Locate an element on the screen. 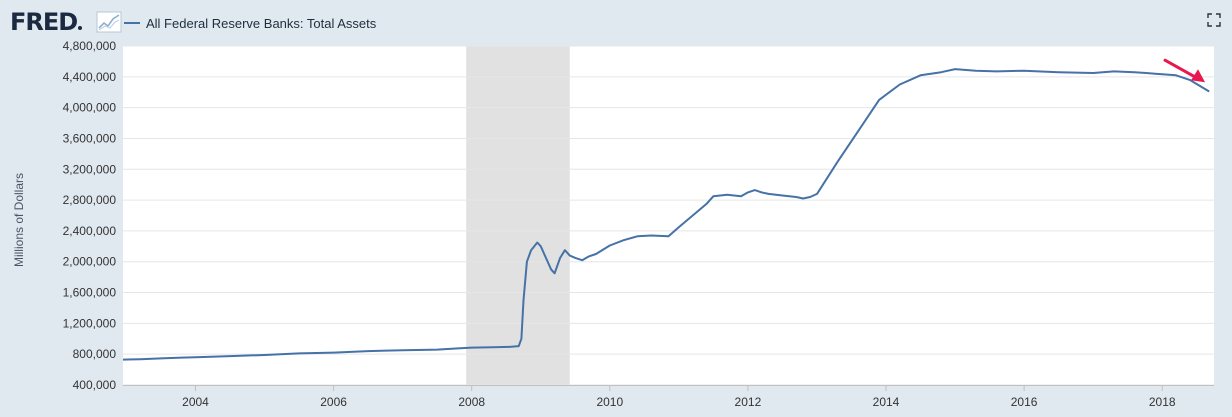 Image resolution: width=1232 pixels, height=417 pixels. x-tick-label: 2016 is located at coordinates (1024, 402).